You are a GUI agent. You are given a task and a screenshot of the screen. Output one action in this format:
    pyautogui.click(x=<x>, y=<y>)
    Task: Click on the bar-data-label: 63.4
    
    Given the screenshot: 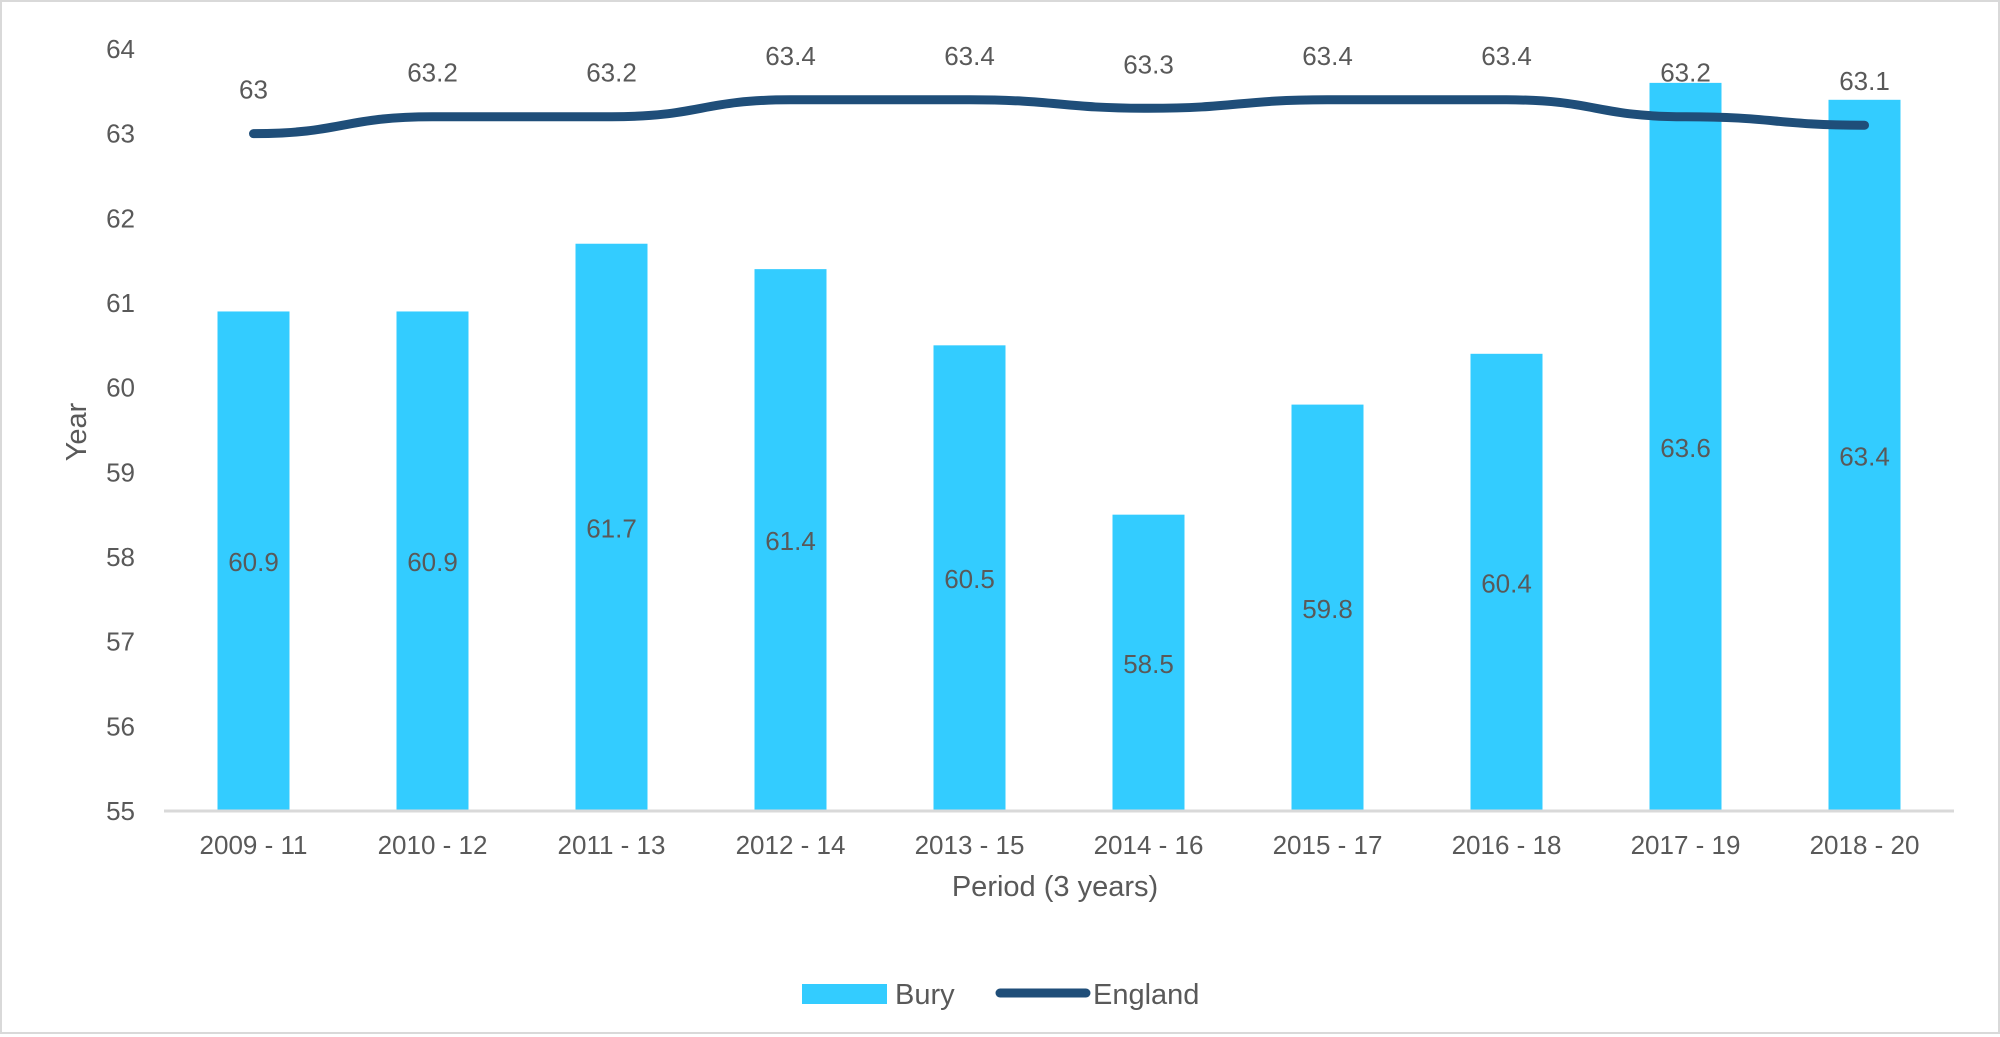 What is the action you would take?
    pyautogui.click(x=1864, y=456)
    